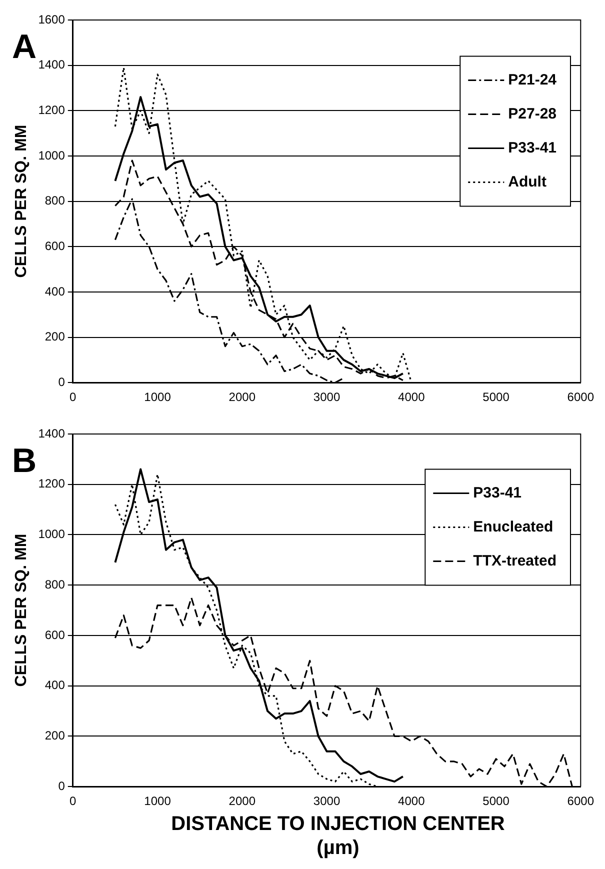 The height and width of the screenshot is (869, 605). I want to click on chart-title: B, so click(24, 461).